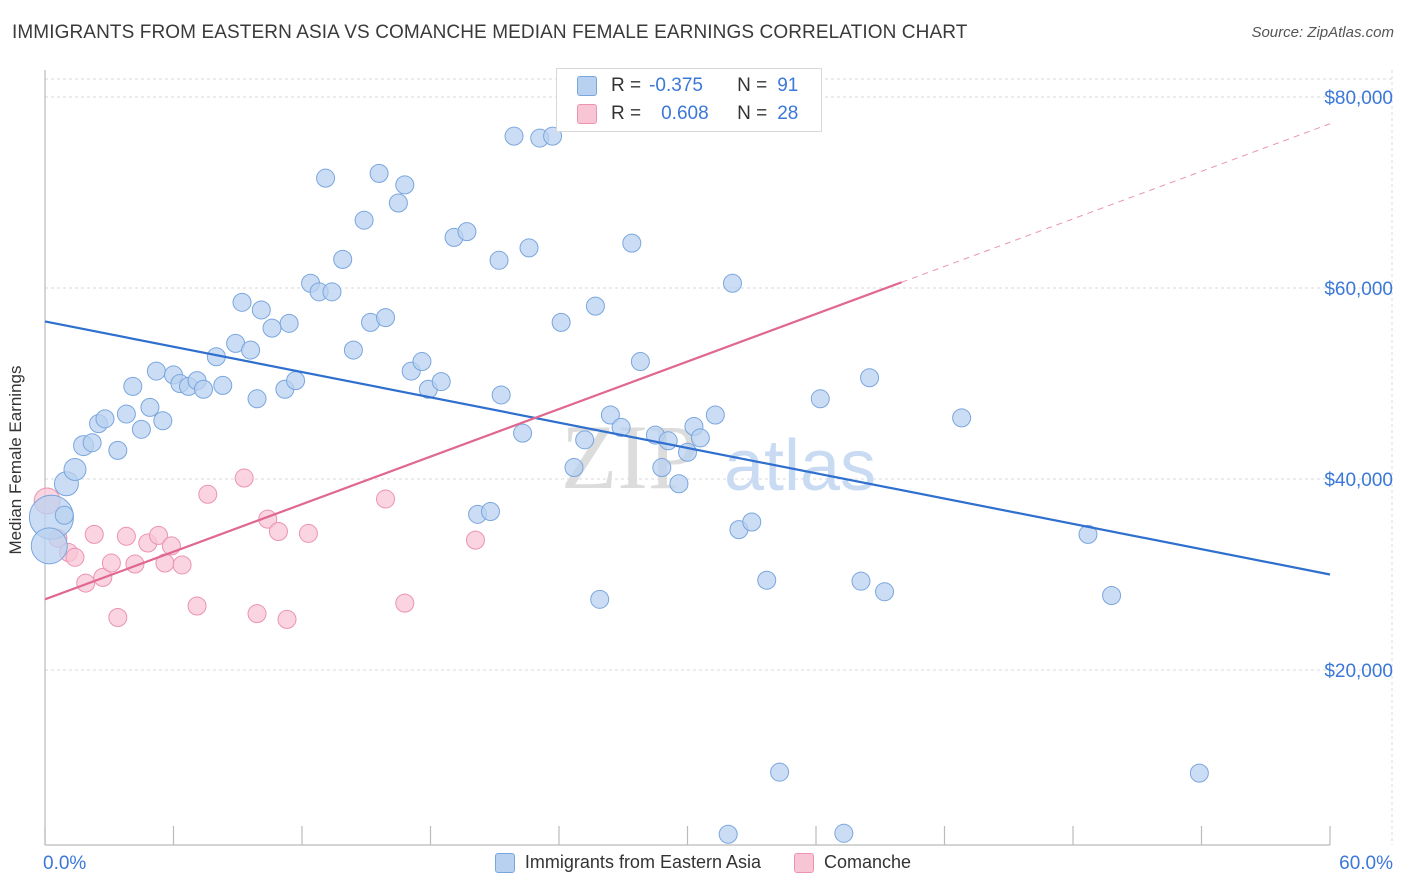 This screenshot has height=892, width=1406. I want to click on y-tick-label: $40,000, so click(1358, 480).